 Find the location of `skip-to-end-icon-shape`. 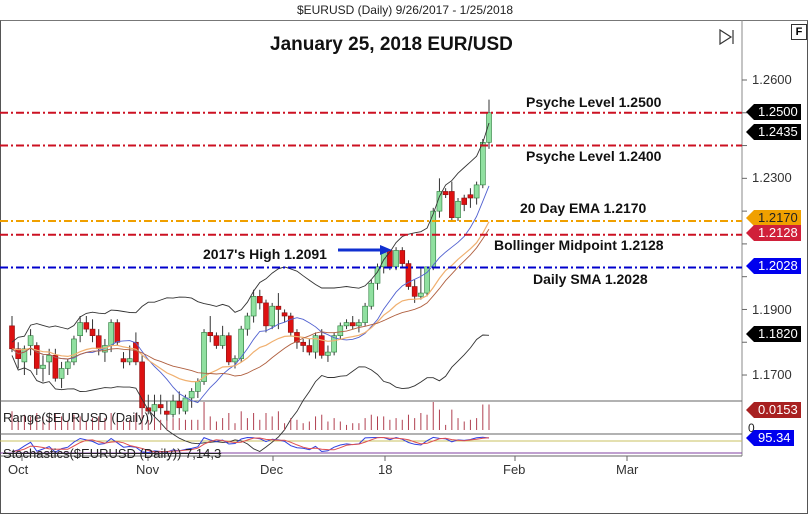

skip-to-end-icon-shape is located at coordinates (726, 37).